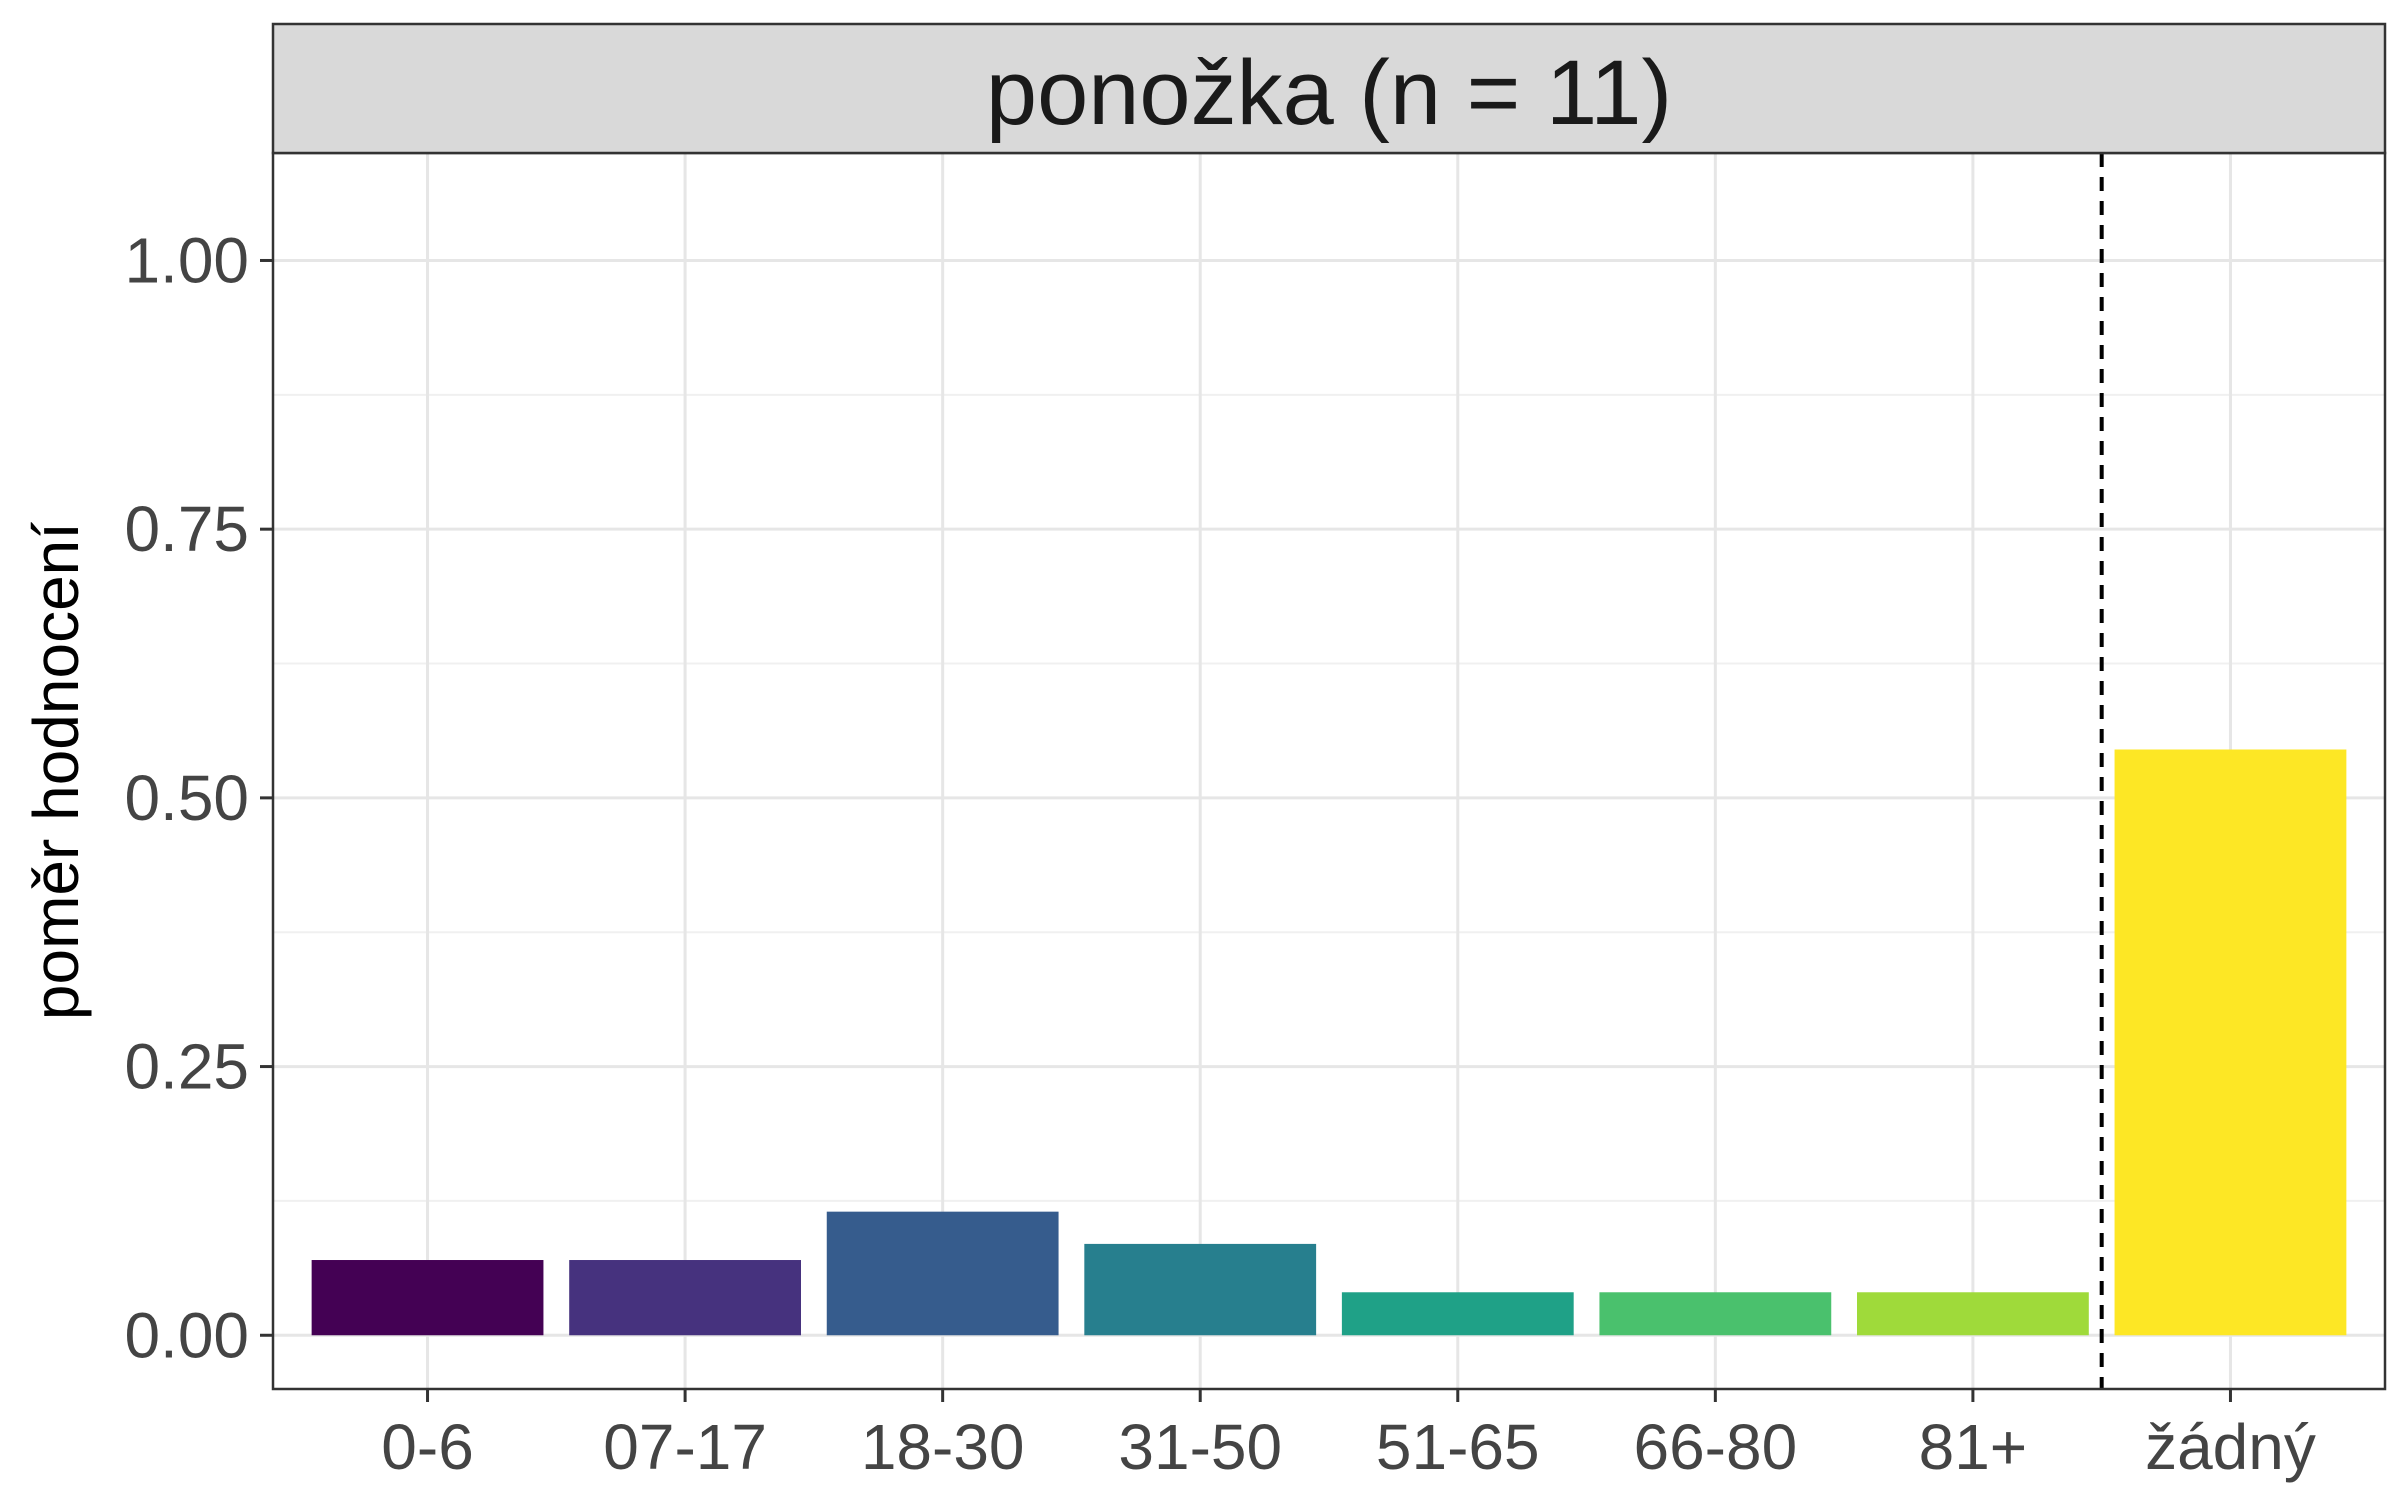  What do you see at coordinates (1715, 1447) in the screenshot?
I see `x-tick-label: 66-80` at bounding box center [1715, 1447].